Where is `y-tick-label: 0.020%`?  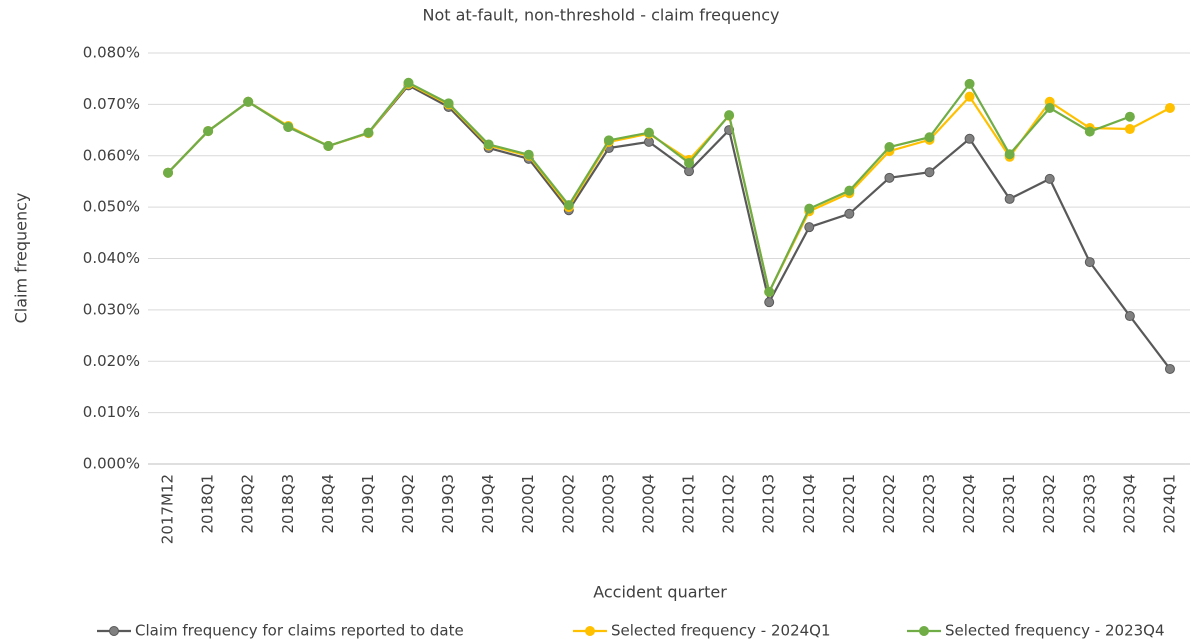
y-tick-label: 0.020% is located at coordinates (111, 361).